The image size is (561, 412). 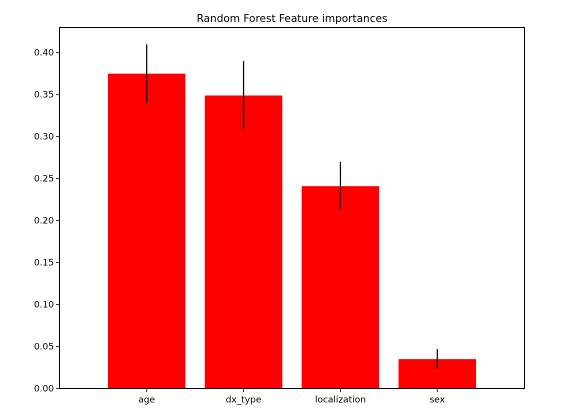 What do you see at coordinates (438, 401) in the screenshot?
I see `x-tick-label-sex: sex` at bounding box center [438, 401].